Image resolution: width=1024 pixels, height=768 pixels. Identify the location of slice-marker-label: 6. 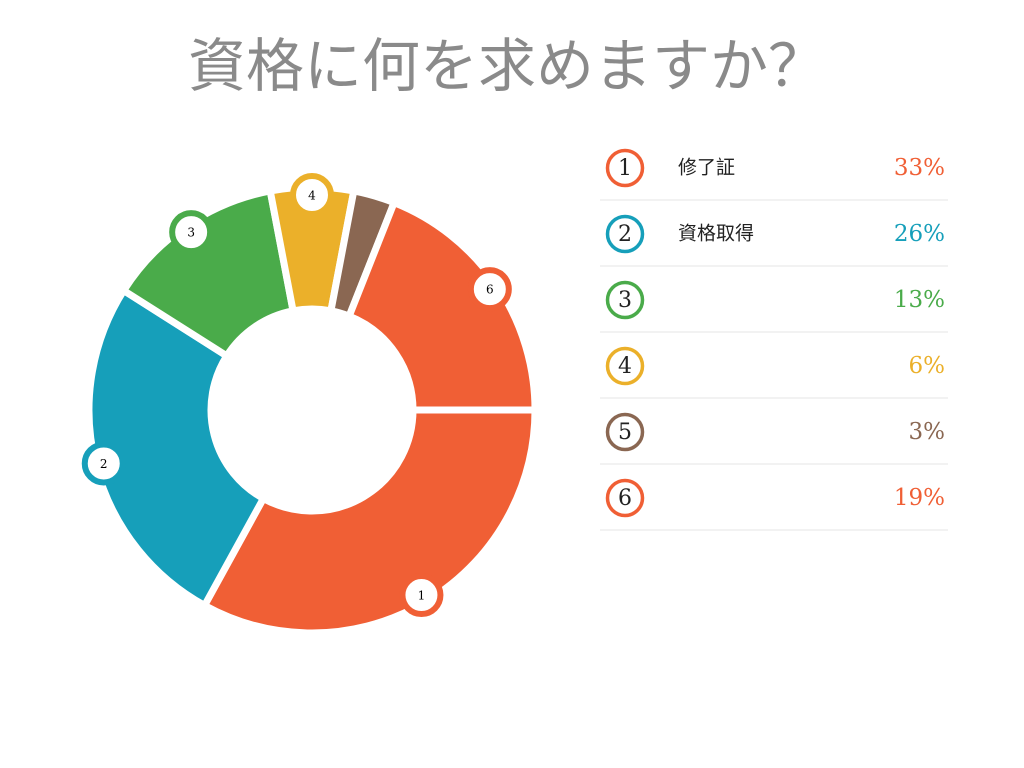
(490, 290).